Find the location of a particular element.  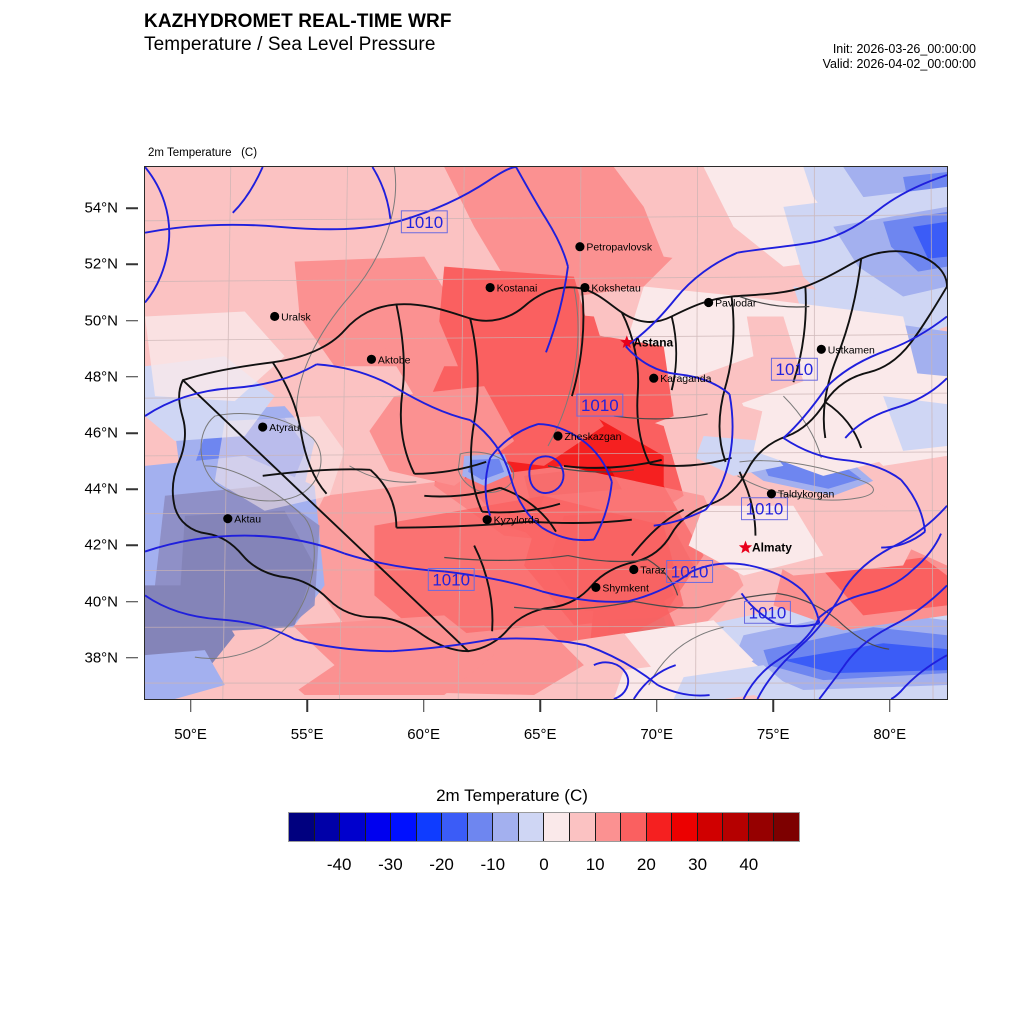

colorbar-tick-label: 40 is located at coordinates (749, 864).